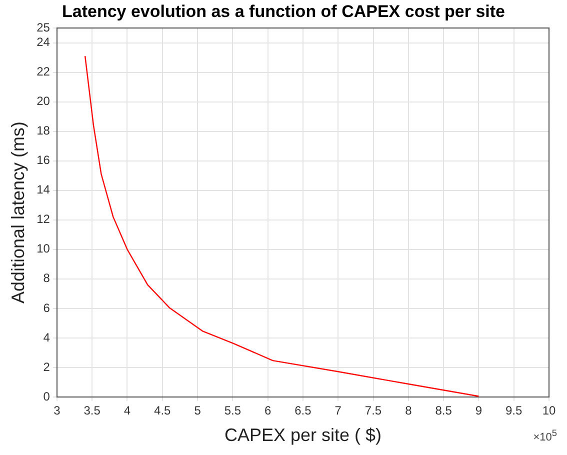 Image resolution: width=567 pixels, height=455 pixels. Describe the element at coordinates (18, 212) in the screenshot. I see `y-axis-title: Additional latency (ms)` at that location.